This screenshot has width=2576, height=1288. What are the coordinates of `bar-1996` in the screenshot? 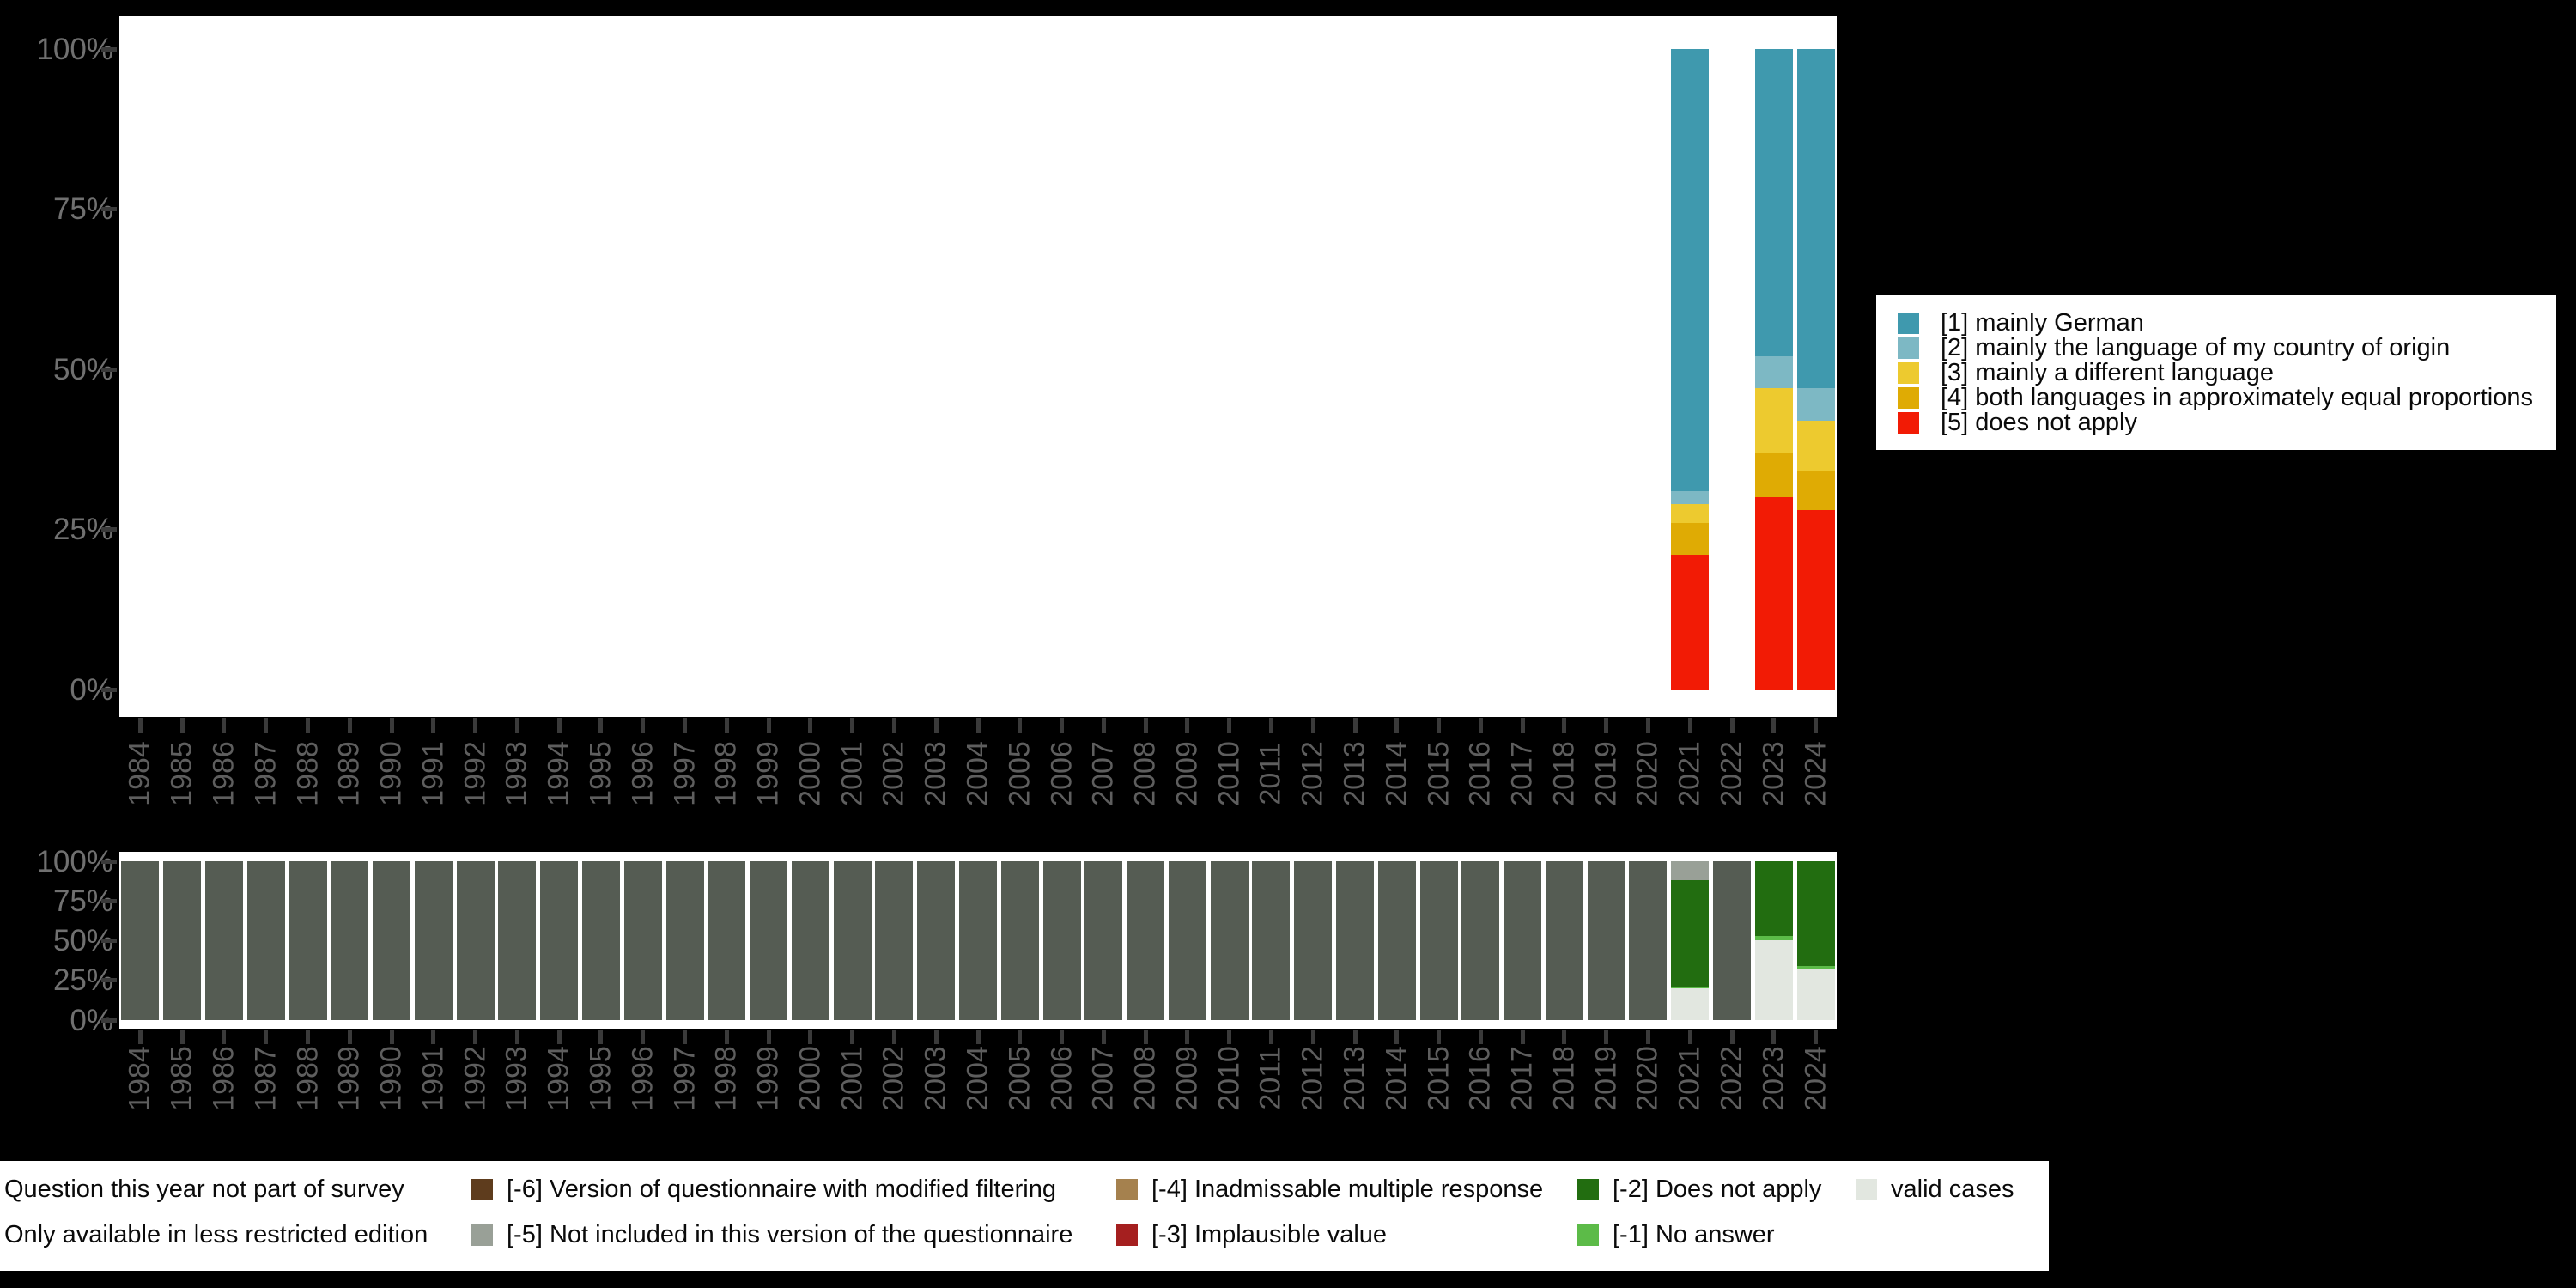 It's located at (642, 940).